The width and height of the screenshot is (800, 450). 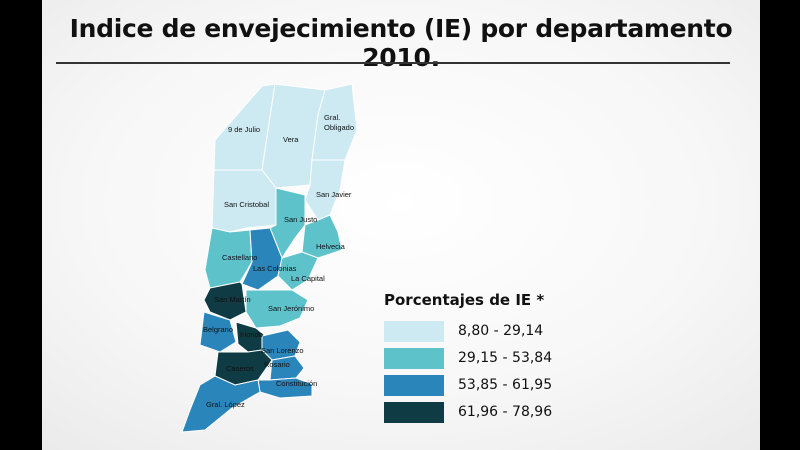 I want to click on legend-label: 8,80 - 29,14, so click(x=501, y=331).